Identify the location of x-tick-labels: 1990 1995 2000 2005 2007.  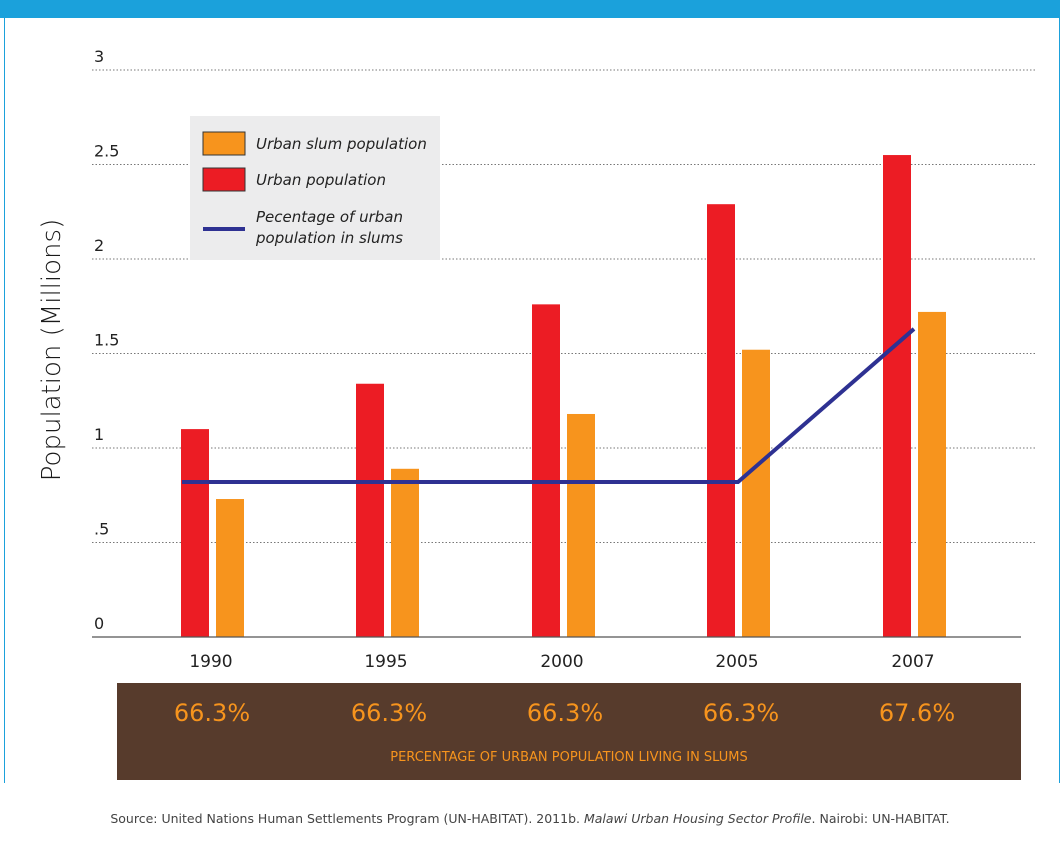
(561, 662).